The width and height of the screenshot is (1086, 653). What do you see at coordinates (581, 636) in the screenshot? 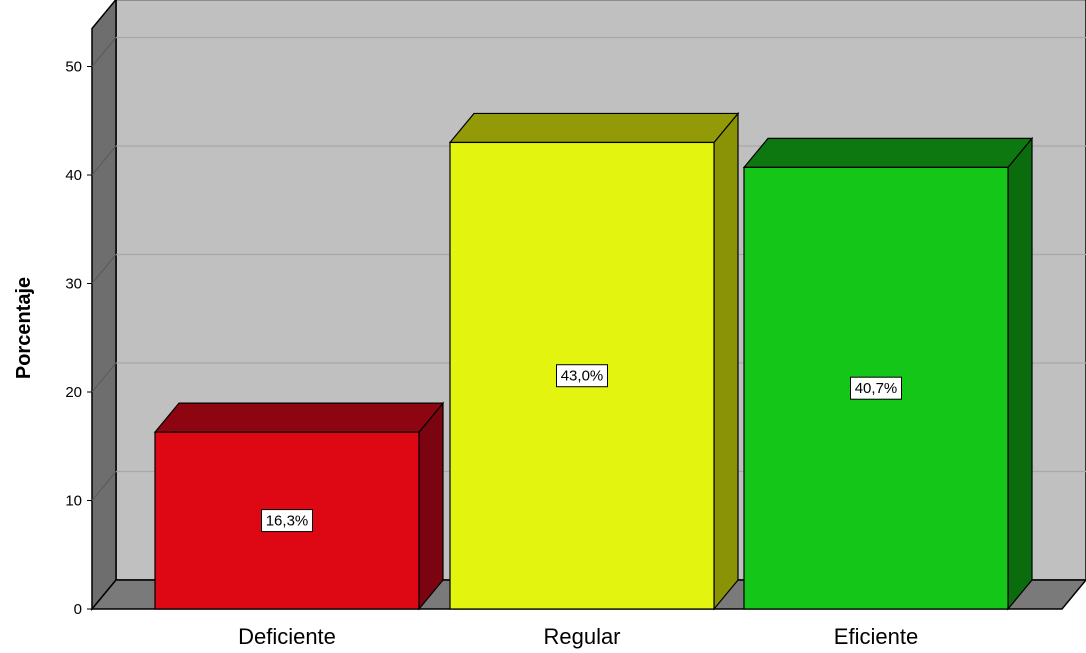
I see `category-label: Regular` at bounding box center [581, 636].